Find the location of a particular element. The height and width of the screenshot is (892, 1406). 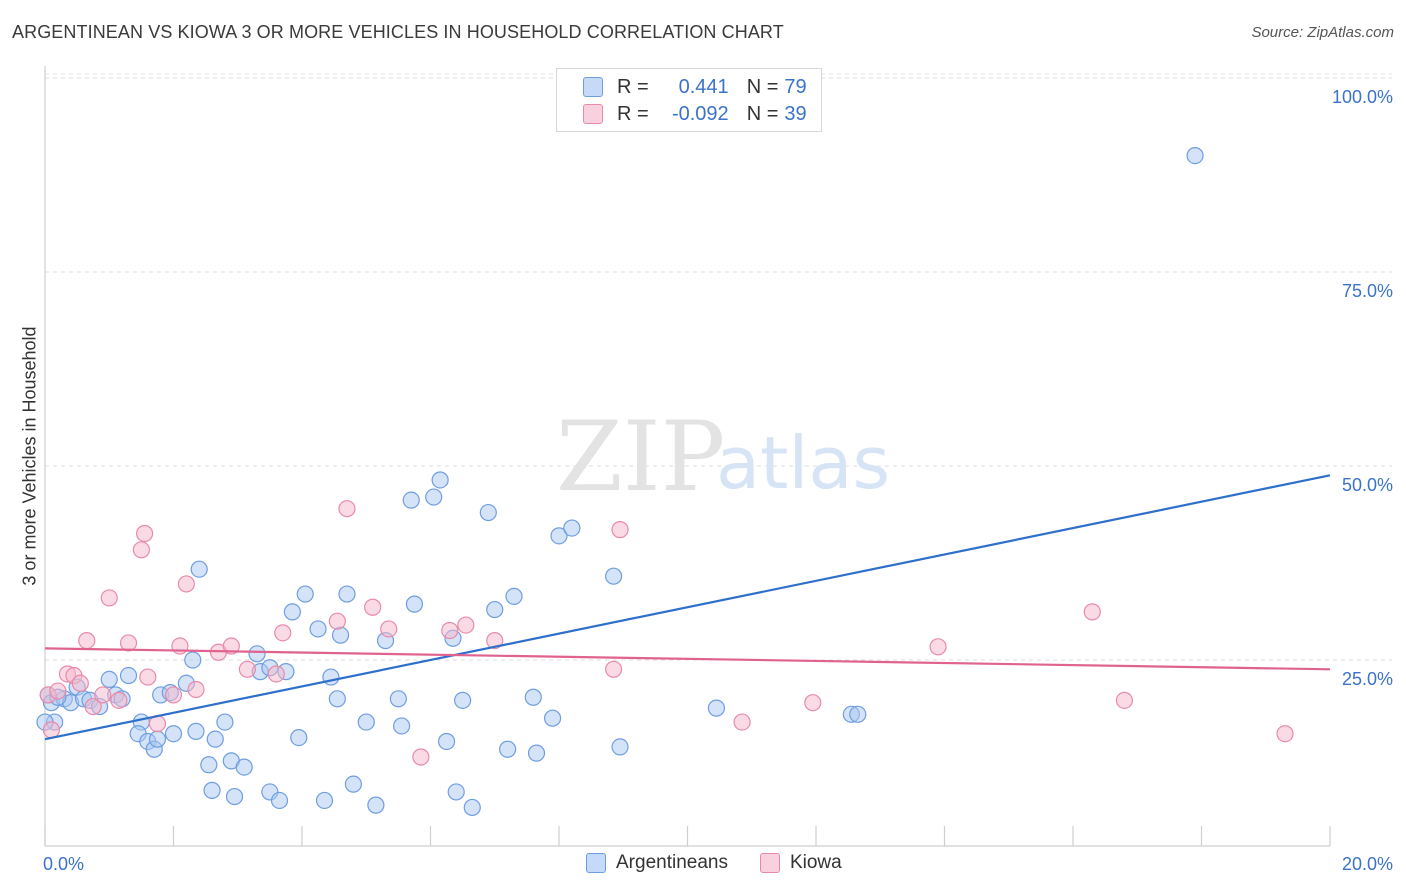

trend-line-kiowa is located at coordinates (687, 659).